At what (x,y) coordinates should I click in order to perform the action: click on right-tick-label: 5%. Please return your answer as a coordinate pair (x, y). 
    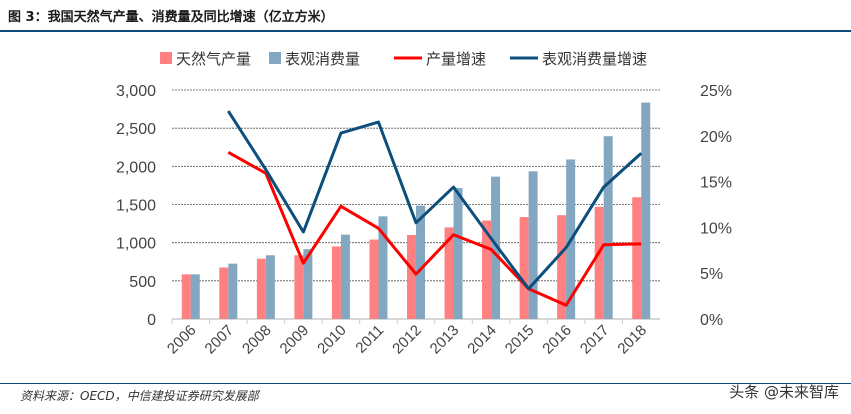
    Looking at the image, I should click on (711, 274).